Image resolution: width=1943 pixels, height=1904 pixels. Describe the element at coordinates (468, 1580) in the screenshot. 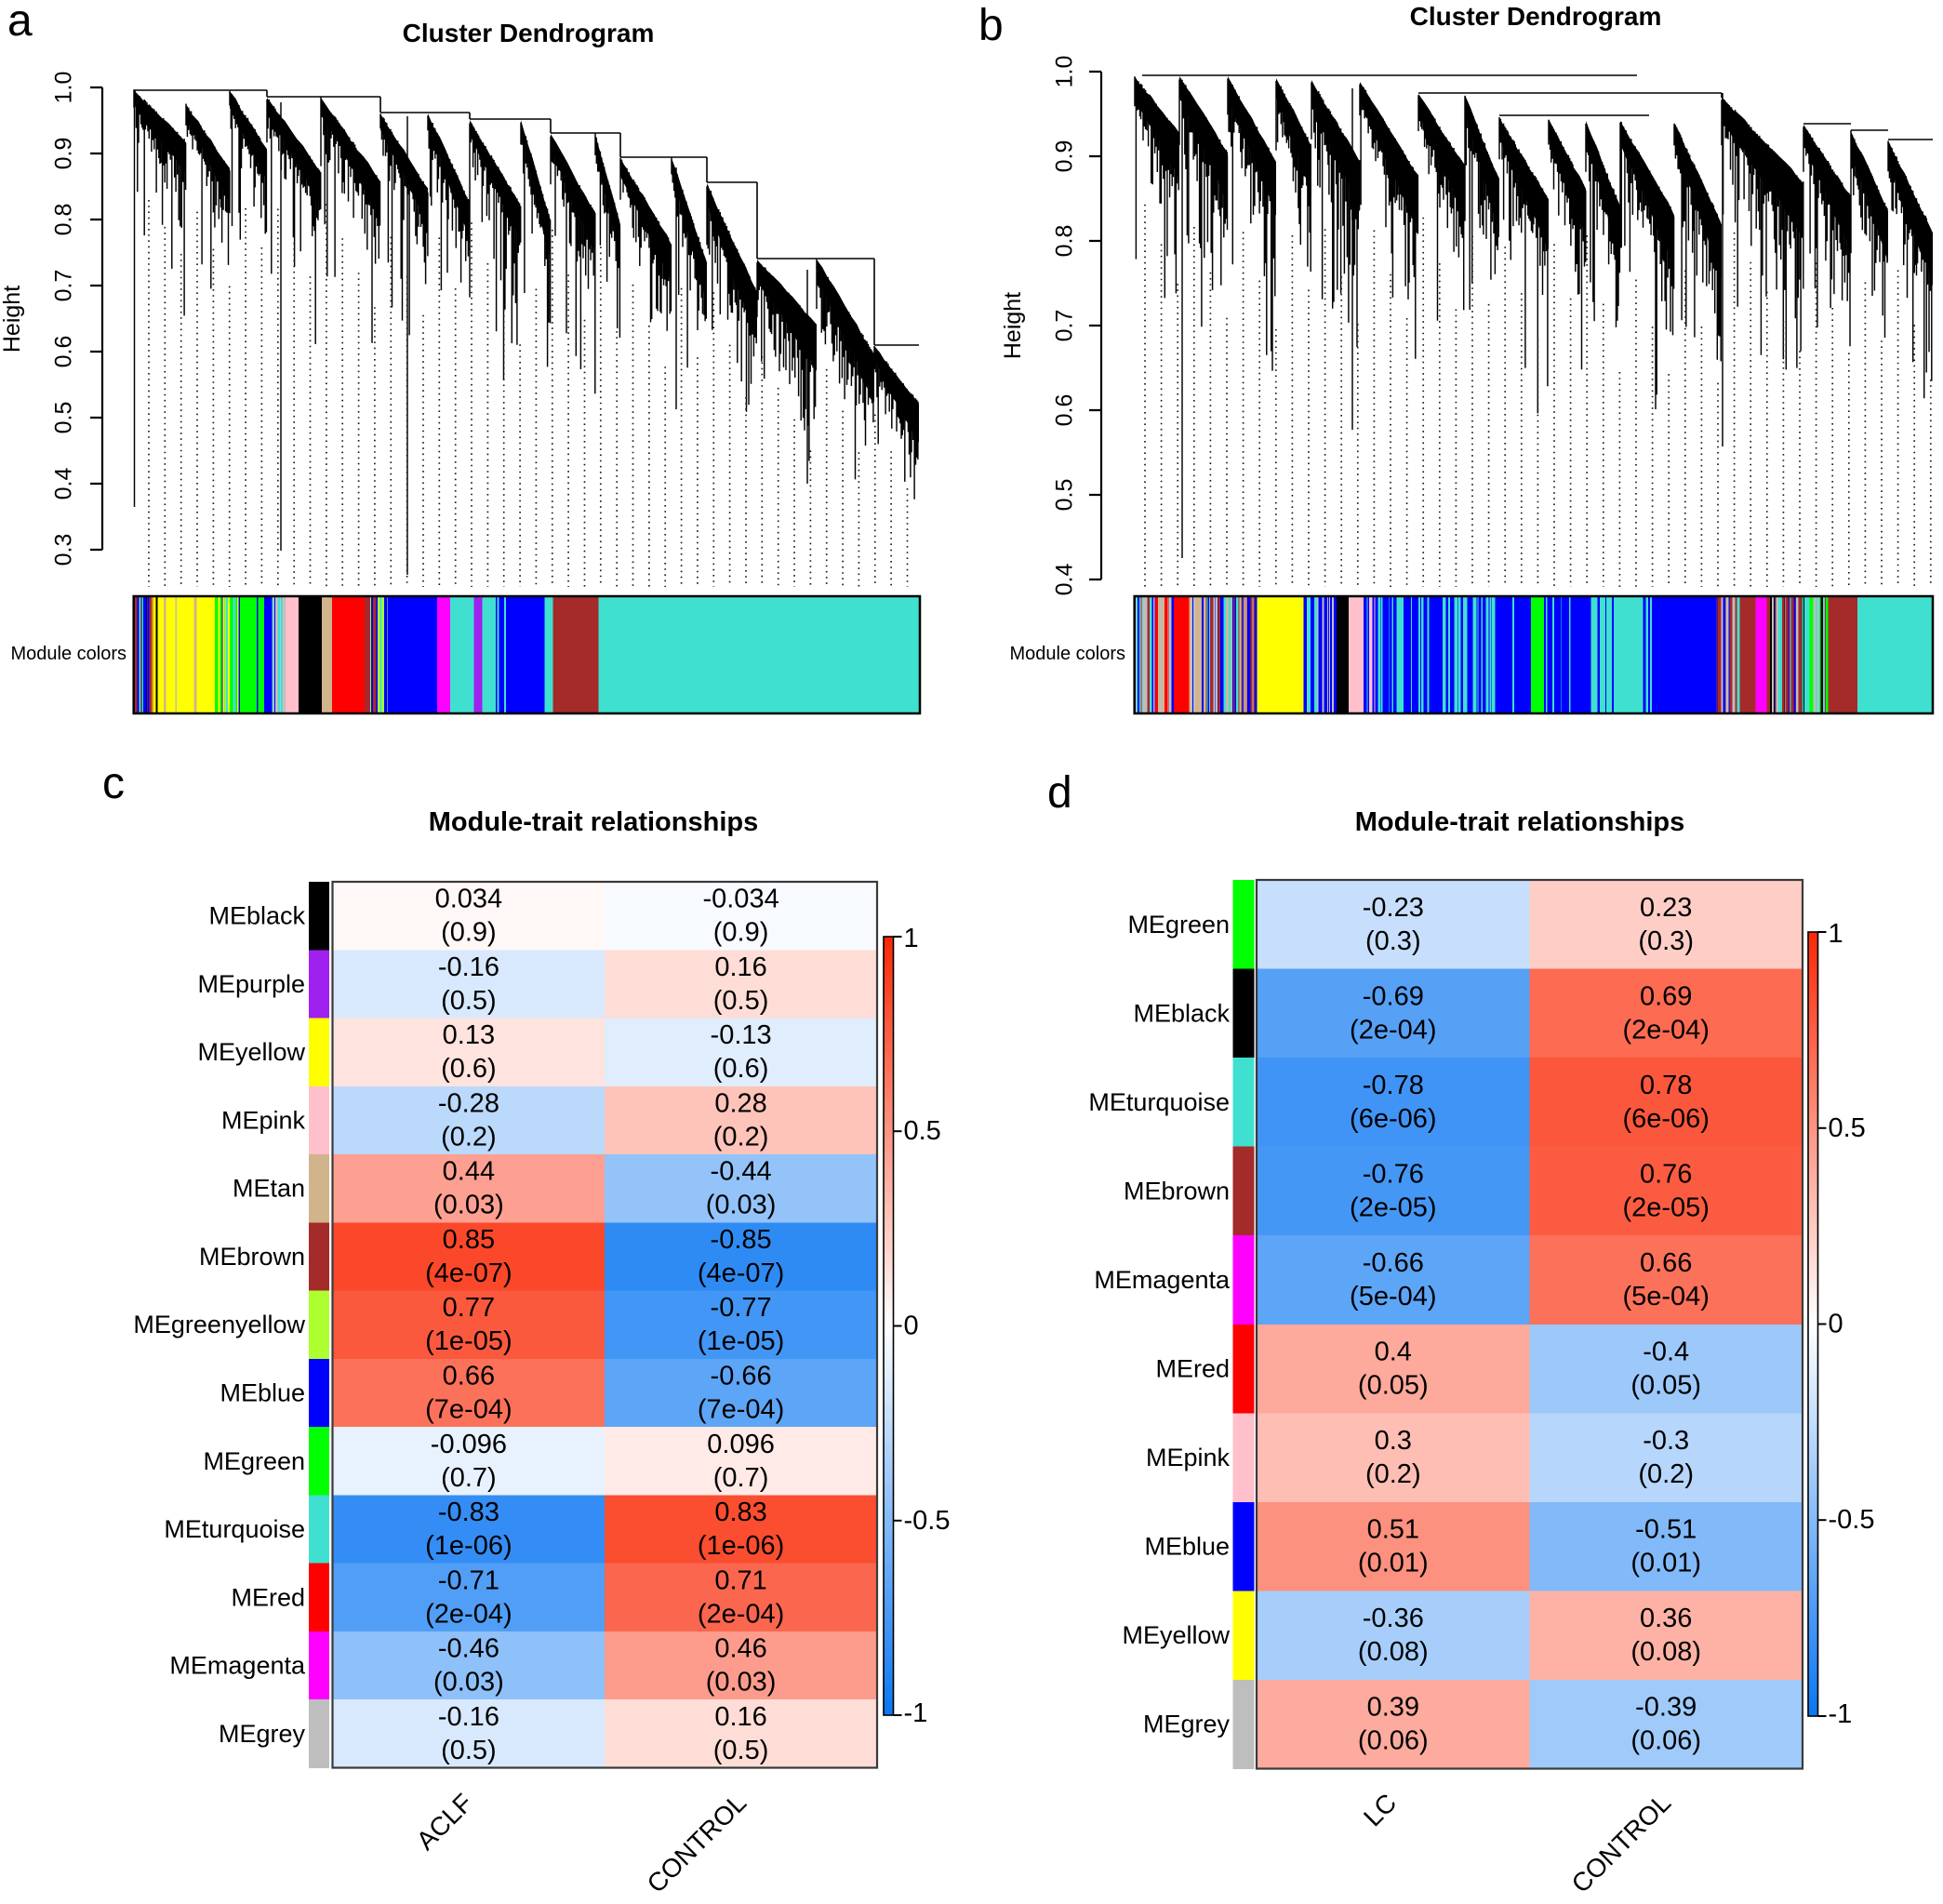

I see `svg-text: -0.71` at that location.